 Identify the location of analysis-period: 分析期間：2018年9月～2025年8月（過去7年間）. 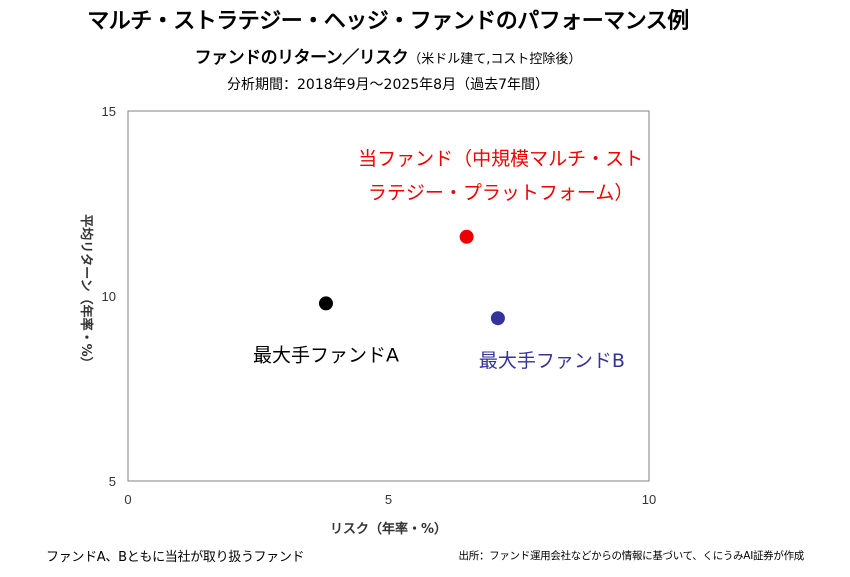
(388, 85).